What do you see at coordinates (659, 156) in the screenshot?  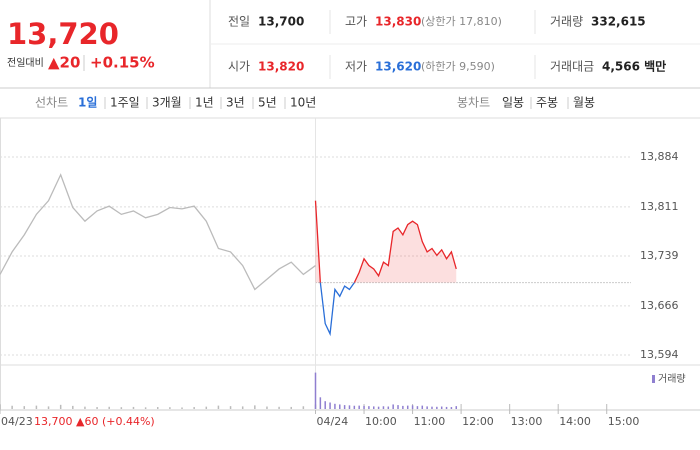 I see `y-tick-label: 13,884` at bounding box center [659, 156].